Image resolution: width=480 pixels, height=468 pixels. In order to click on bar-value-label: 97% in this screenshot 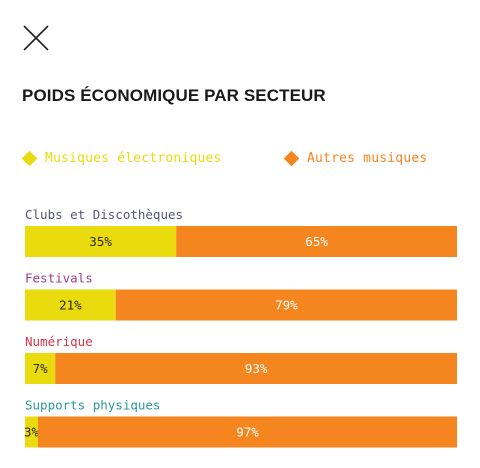, I will do `click(247, 432)`.